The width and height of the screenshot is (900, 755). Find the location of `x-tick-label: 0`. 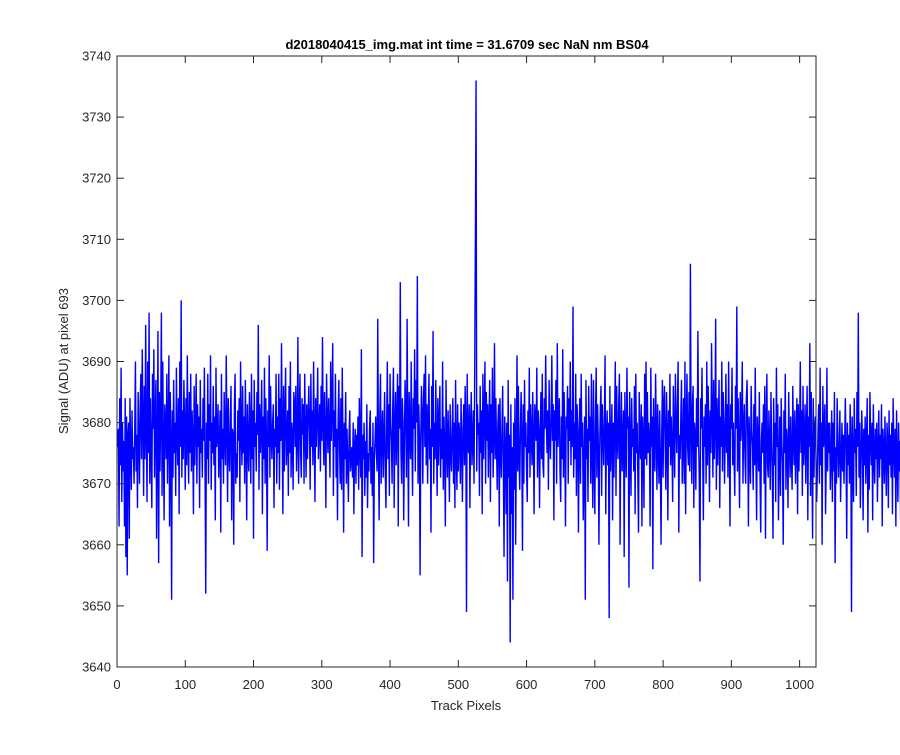

x-tick-label: 0 is located at coordinates (116, 684).